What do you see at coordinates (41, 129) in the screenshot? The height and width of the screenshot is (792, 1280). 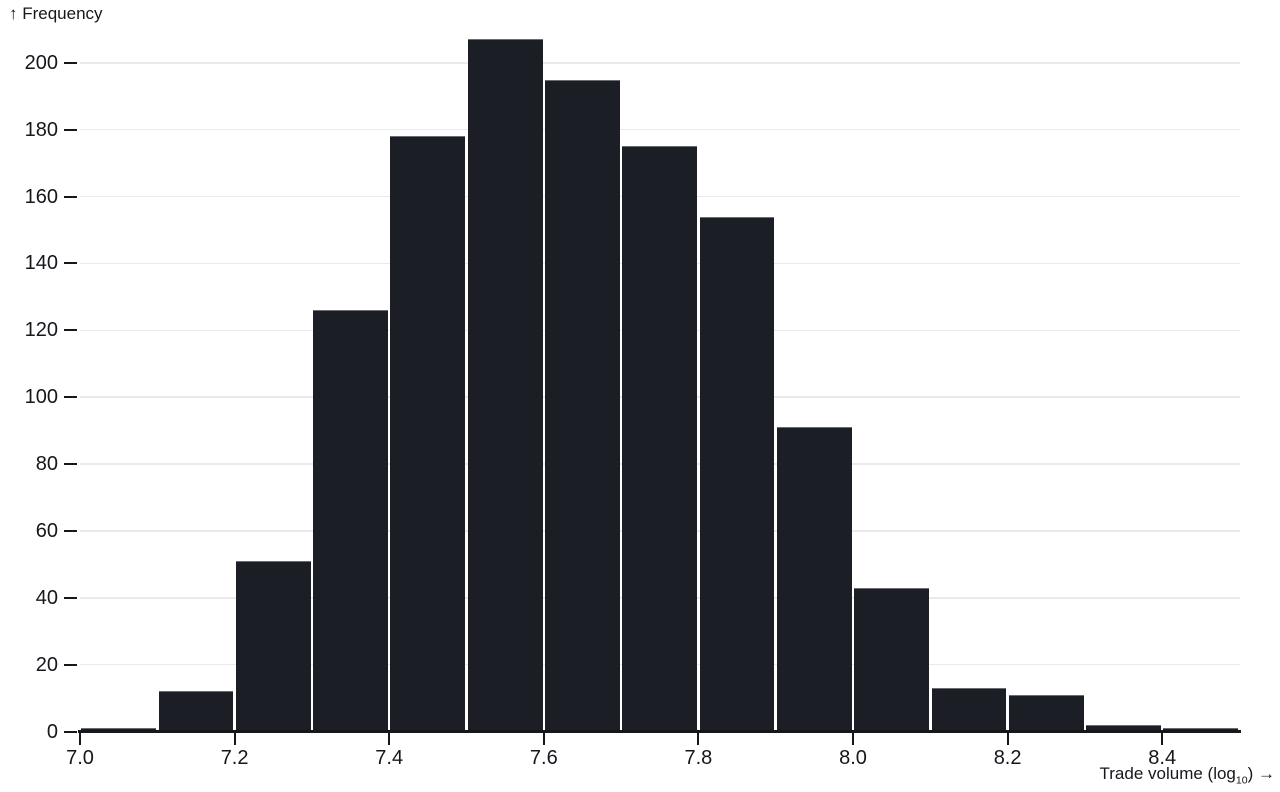 I see `y-tick-label: 180` at bounding box center [41, 129].